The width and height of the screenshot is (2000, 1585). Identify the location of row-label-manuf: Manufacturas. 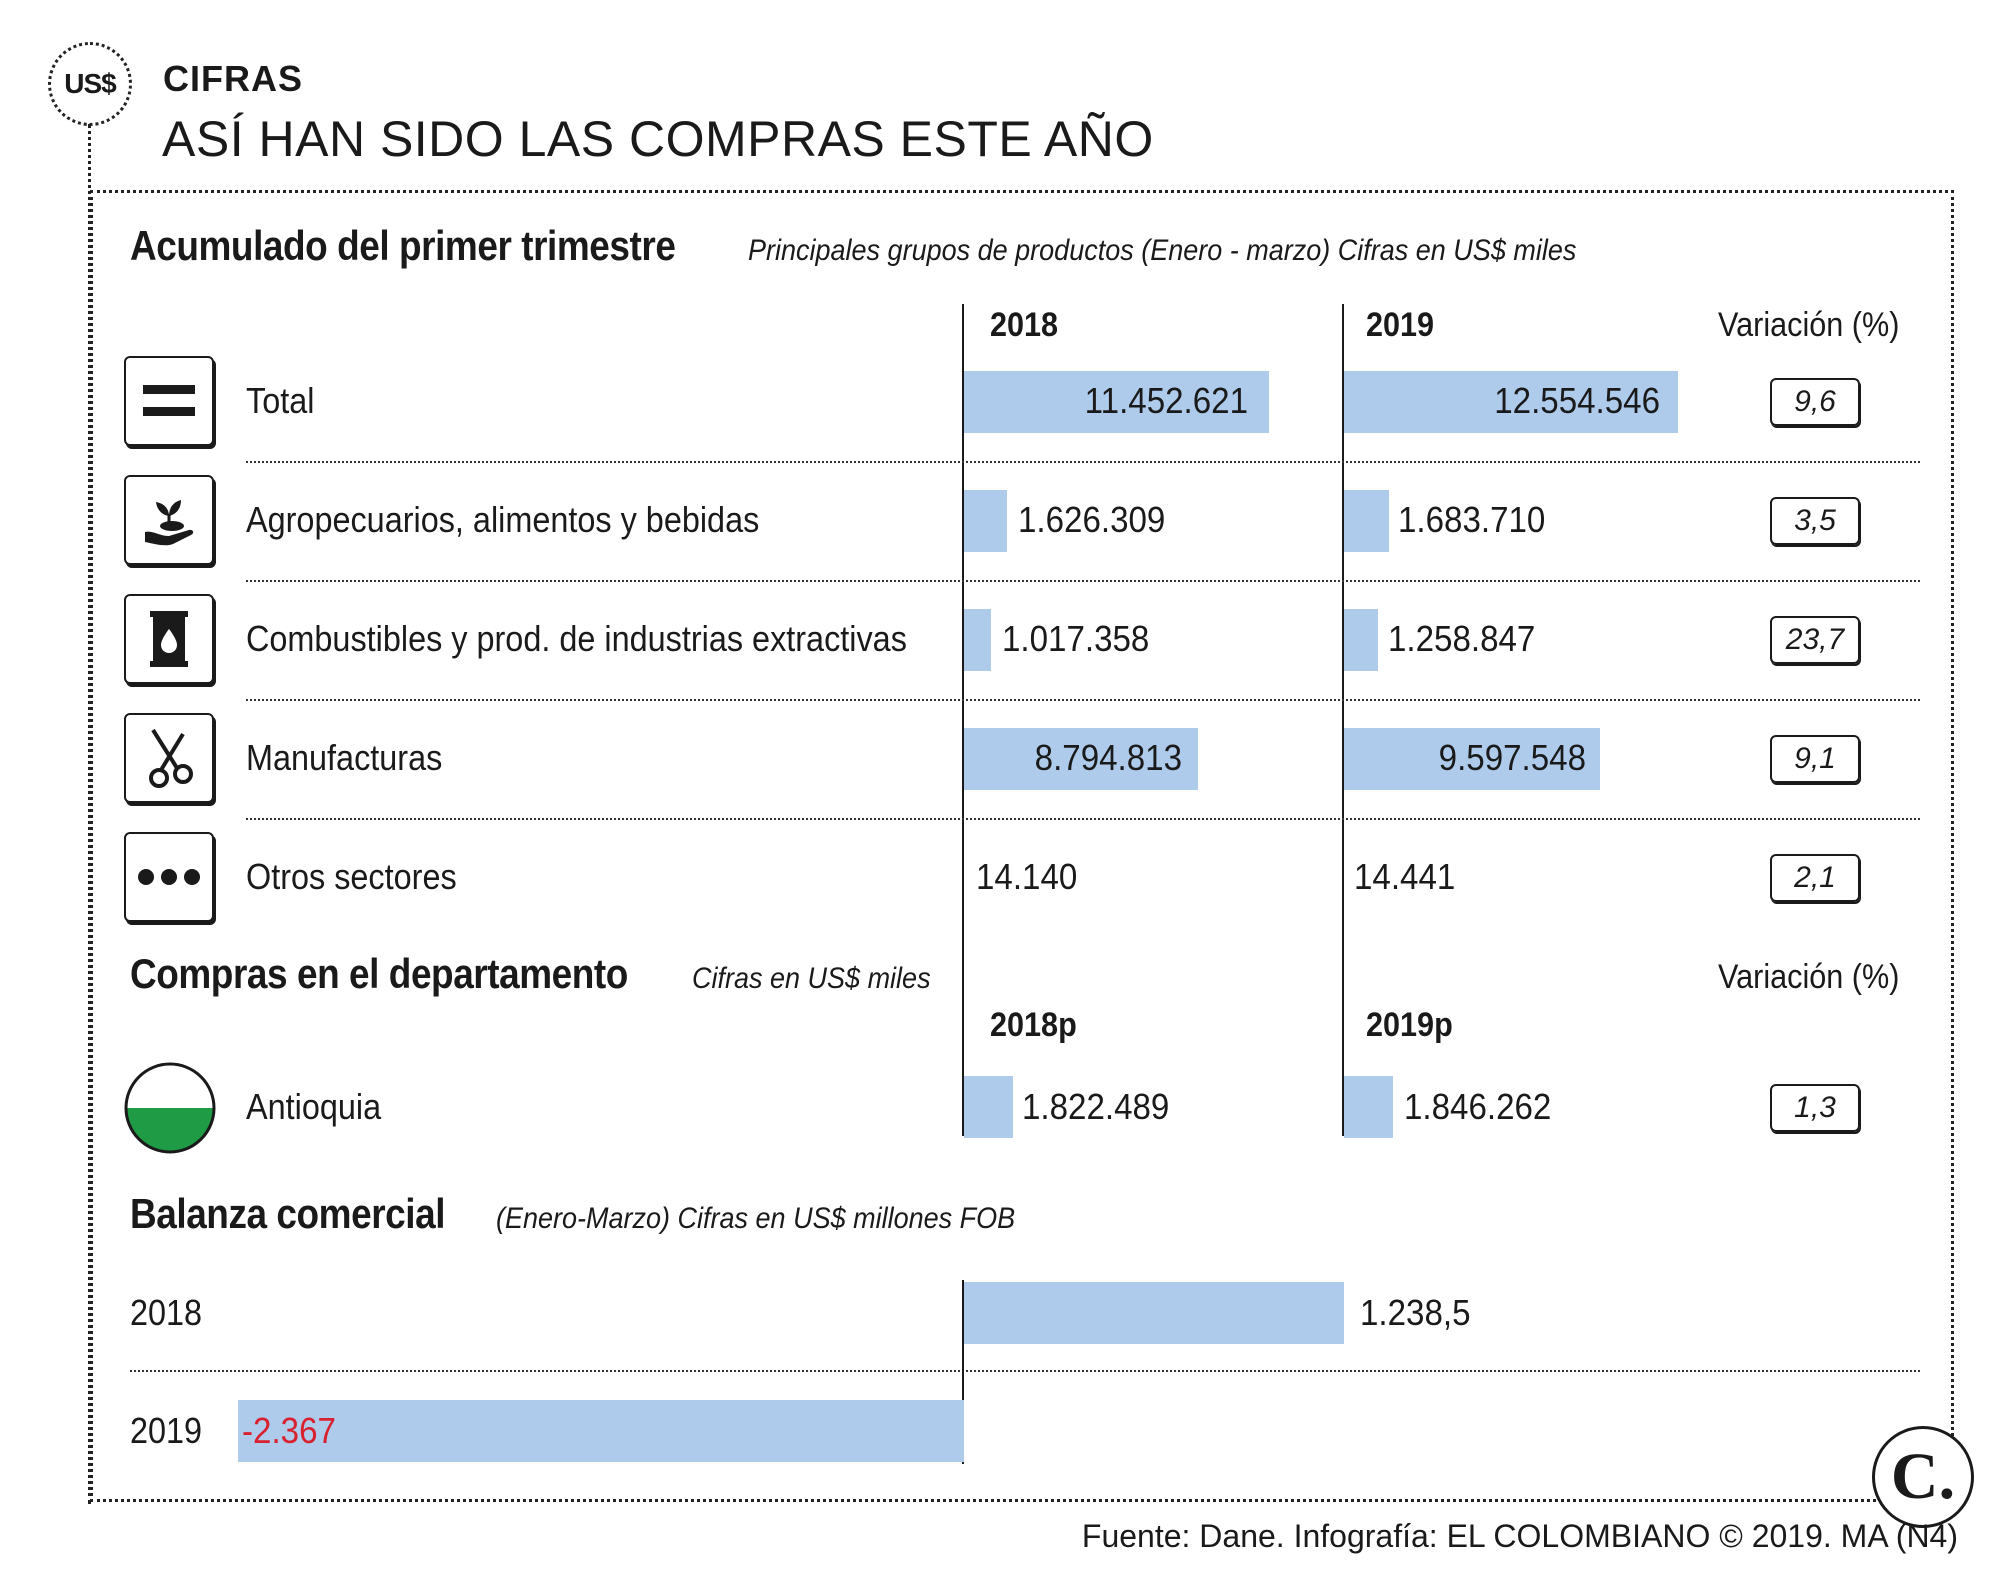
(344, 757).